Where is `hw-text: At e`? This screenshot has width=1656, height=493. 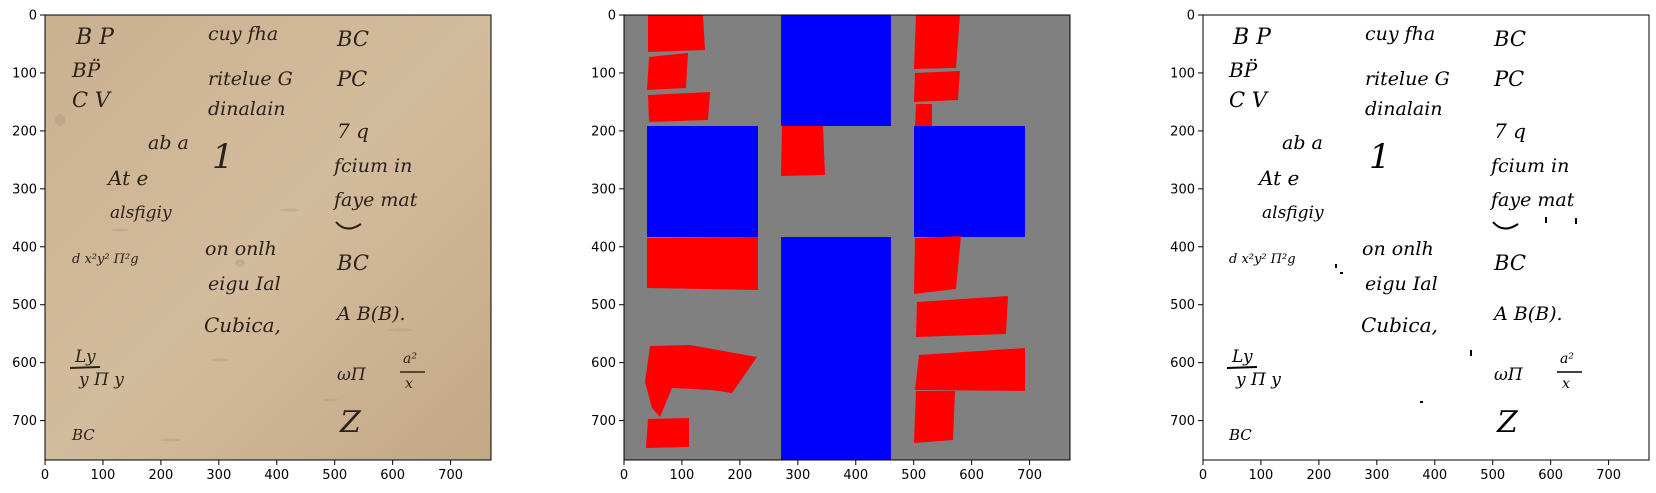
hw-text: At e is located at coordinates (1278, 178).